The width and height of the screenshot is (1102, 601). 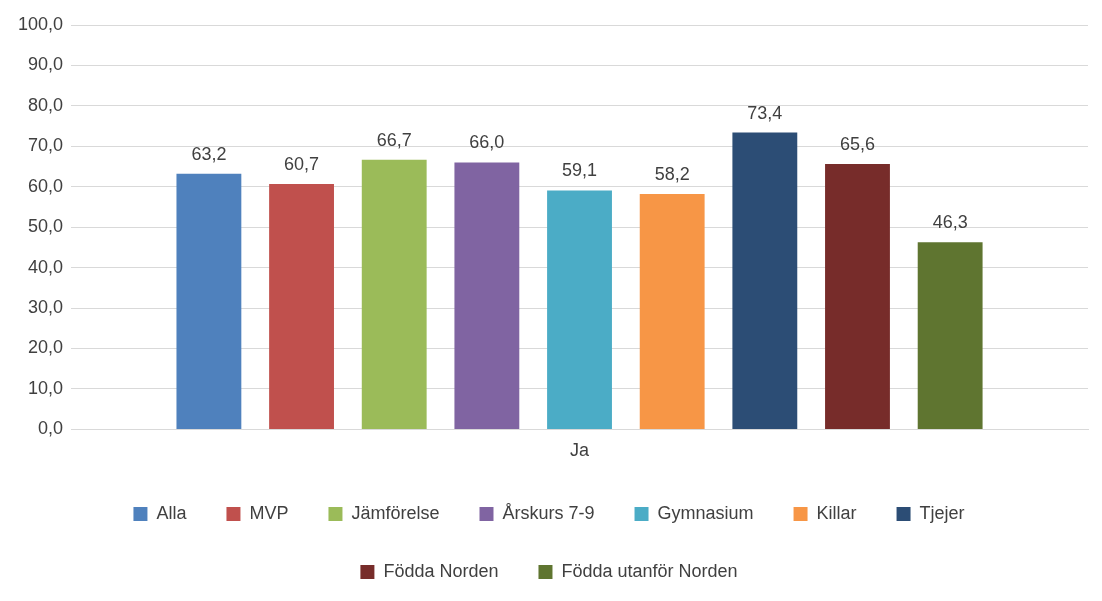 What do you see at coordinates (765, 112) in the screenshot?
I see `data-label: 73,4` at bounding box center [765, 112].